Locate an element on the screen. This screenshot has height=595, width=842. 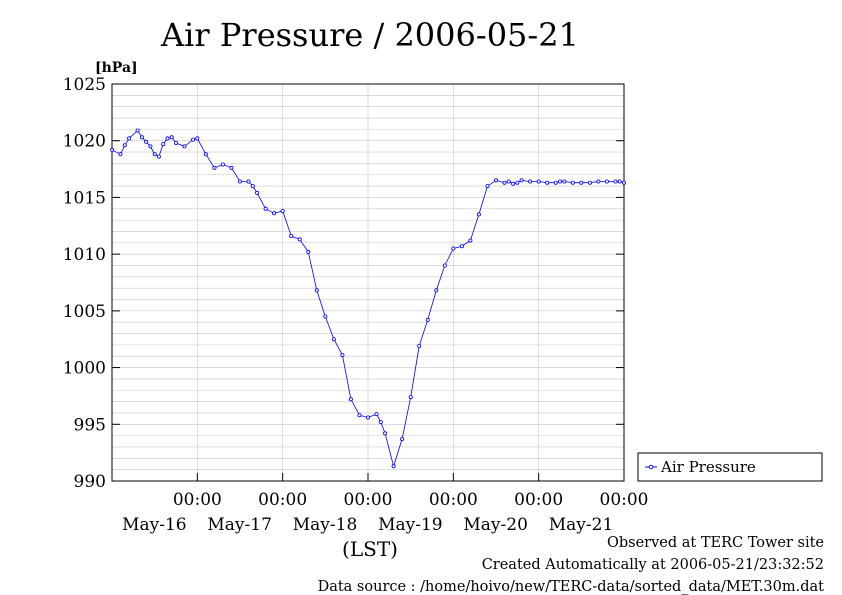
x-tick-date: May-17 is located at coordinates (239, 525).